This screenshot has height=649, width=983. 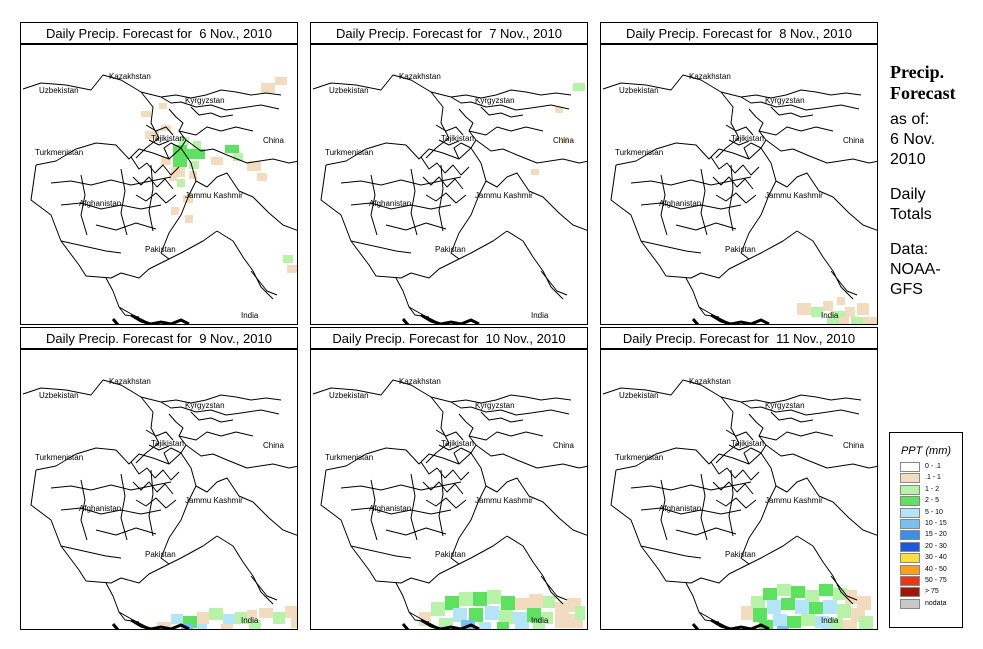 What do you see at coordinates (747, 443) in the screenshot?
I see `country-label-tajikistan: Tajikistan` at bounding box center [747, 443].